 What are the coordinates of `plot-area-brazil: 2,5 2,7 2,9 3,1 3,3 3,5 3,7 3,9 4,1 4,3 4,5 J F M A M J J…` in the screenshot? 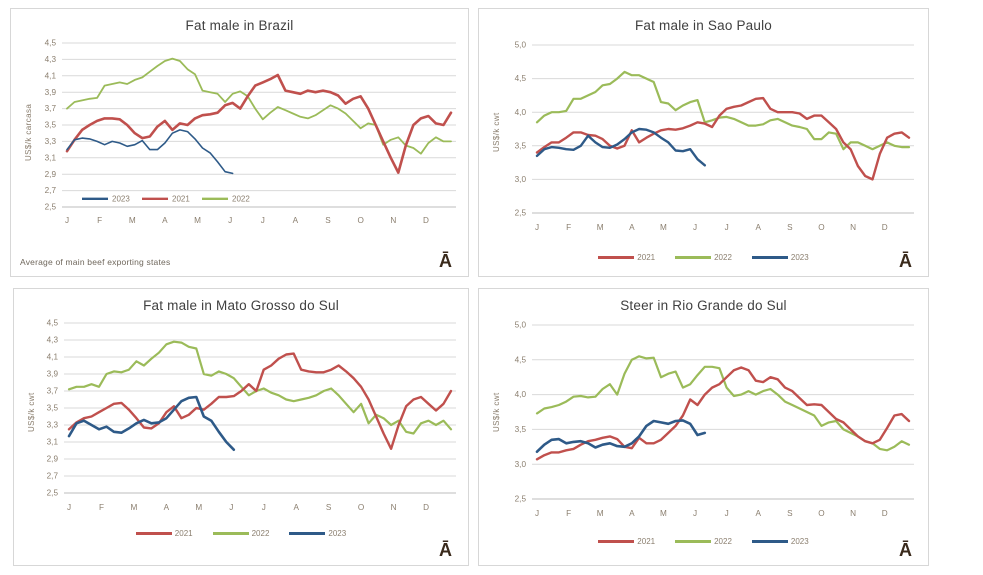 It's located at (250, 132).